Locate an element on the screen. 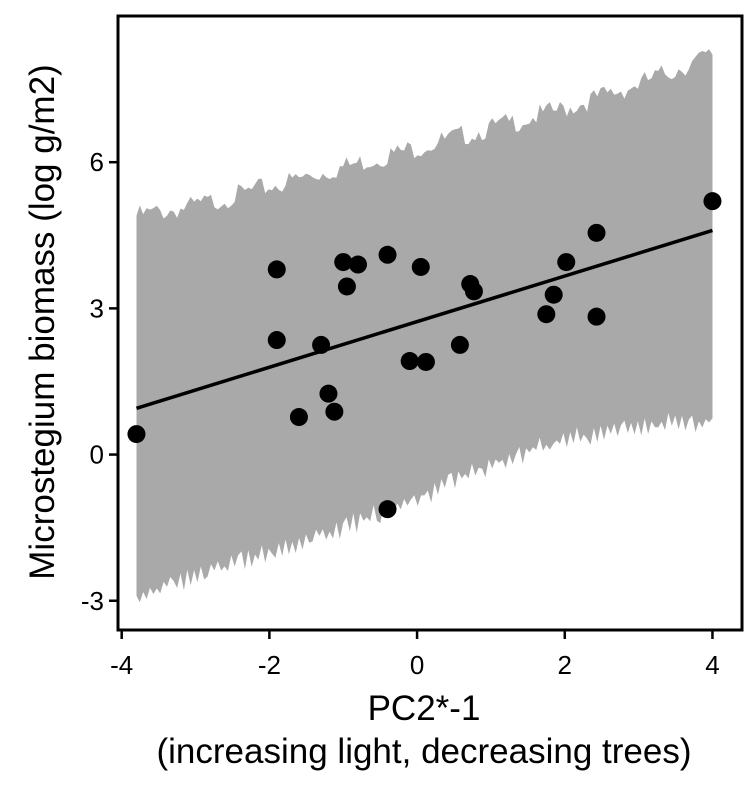  x-tick-label: 2 is located at coordinates (565, 665).